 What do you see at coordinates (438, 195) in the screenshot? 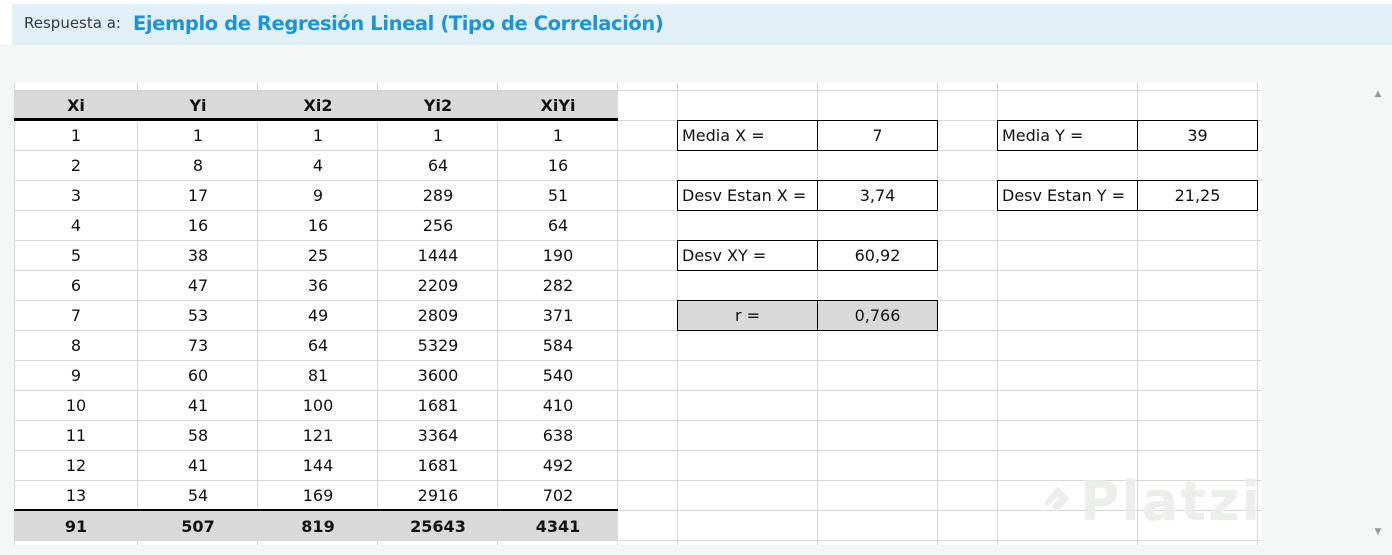
I see `table-cell-yi2: 289` at bounding box center [438, 195].